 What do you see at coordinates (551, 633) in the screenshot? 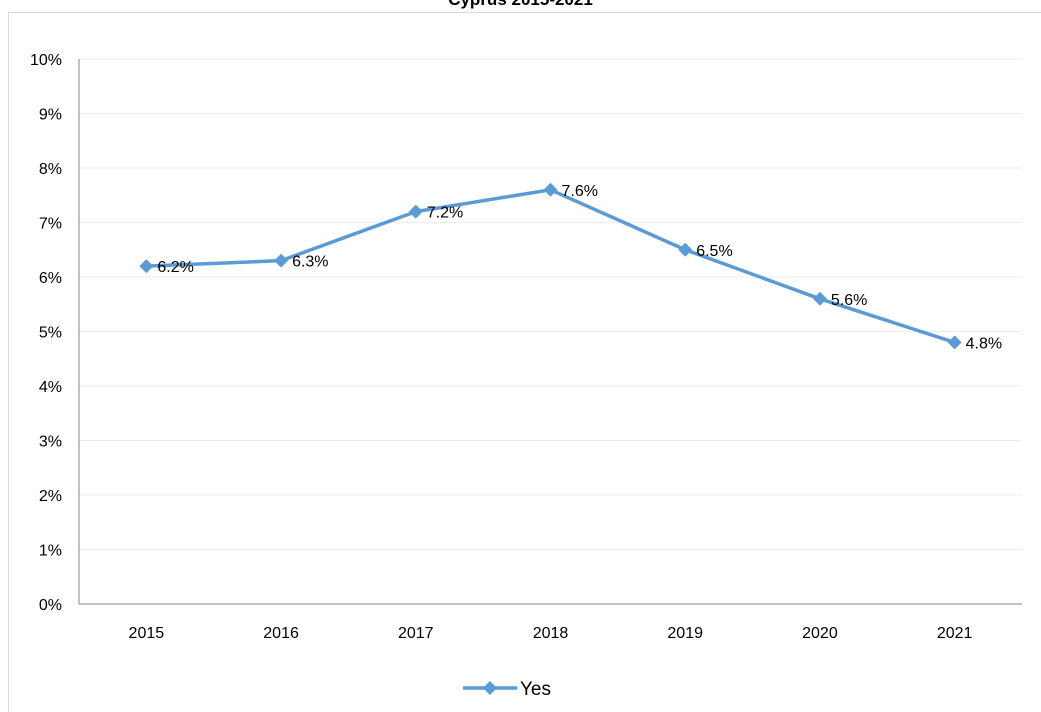
I see `x-tick-label: 2018` at bounding box center [551, 633].